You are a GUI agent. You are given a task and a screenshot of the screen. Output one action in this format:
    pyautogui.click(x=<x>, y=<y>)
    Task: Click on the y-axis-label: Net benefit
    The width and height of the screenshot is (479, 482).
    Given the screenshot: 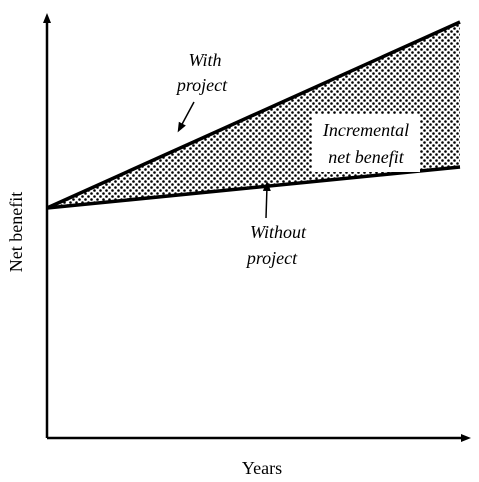 What is the action you would take?
    pyautogui.click(x=16, y=232)
    